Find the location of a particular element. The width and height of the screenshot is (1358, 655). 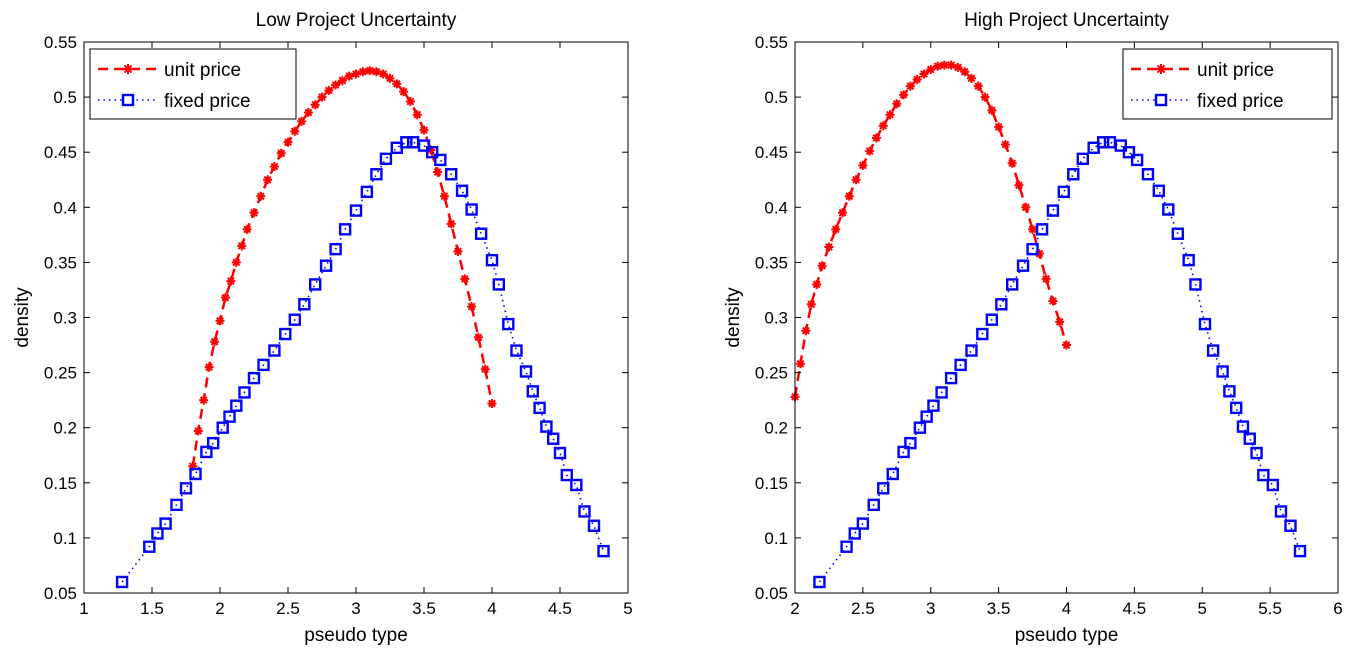

x-tick-label: 3.5 is located at coordinates (999, 608).